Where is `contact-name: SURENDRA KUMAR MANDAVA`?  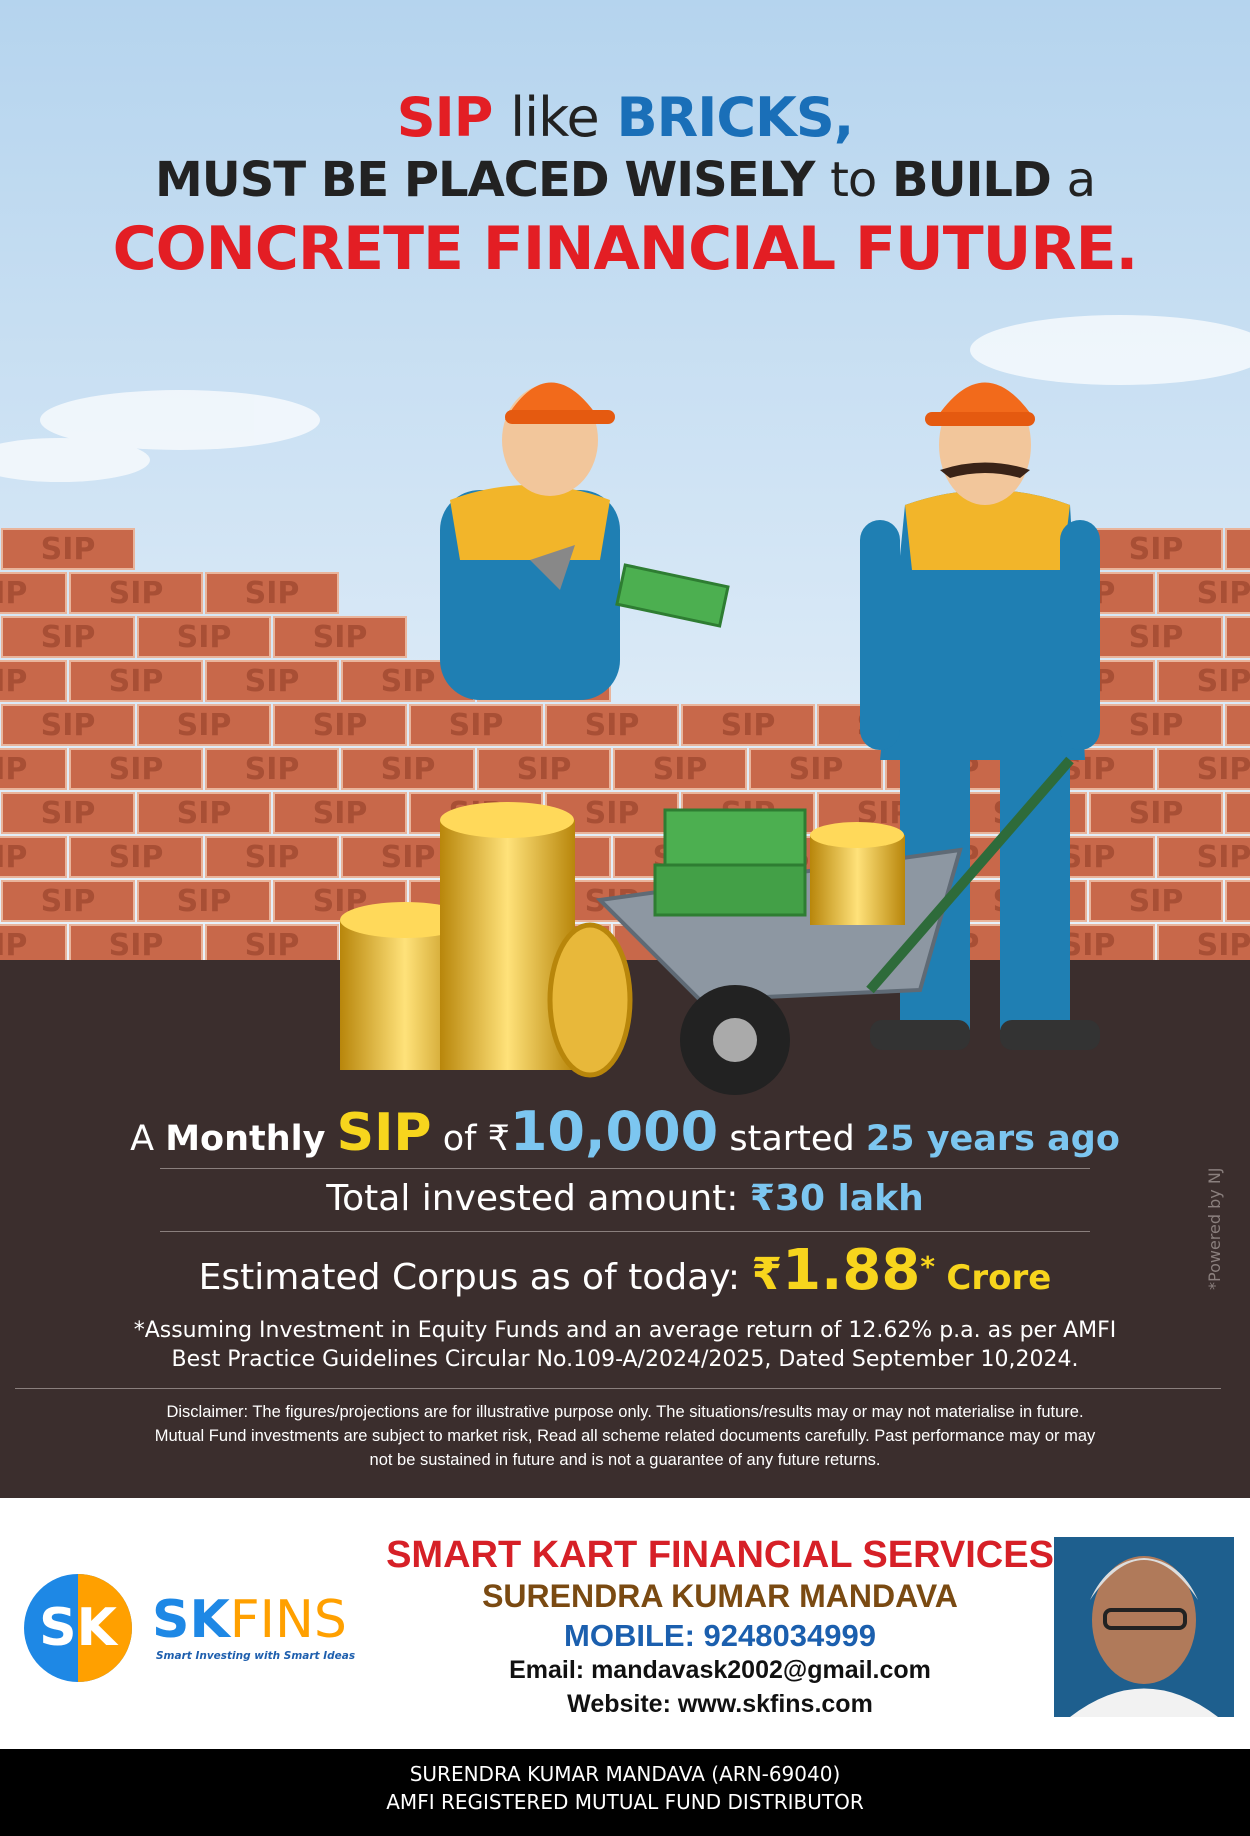
contact-name: SURENDRA KUMAR MANDAVA is located at coordinates (720, 1596).